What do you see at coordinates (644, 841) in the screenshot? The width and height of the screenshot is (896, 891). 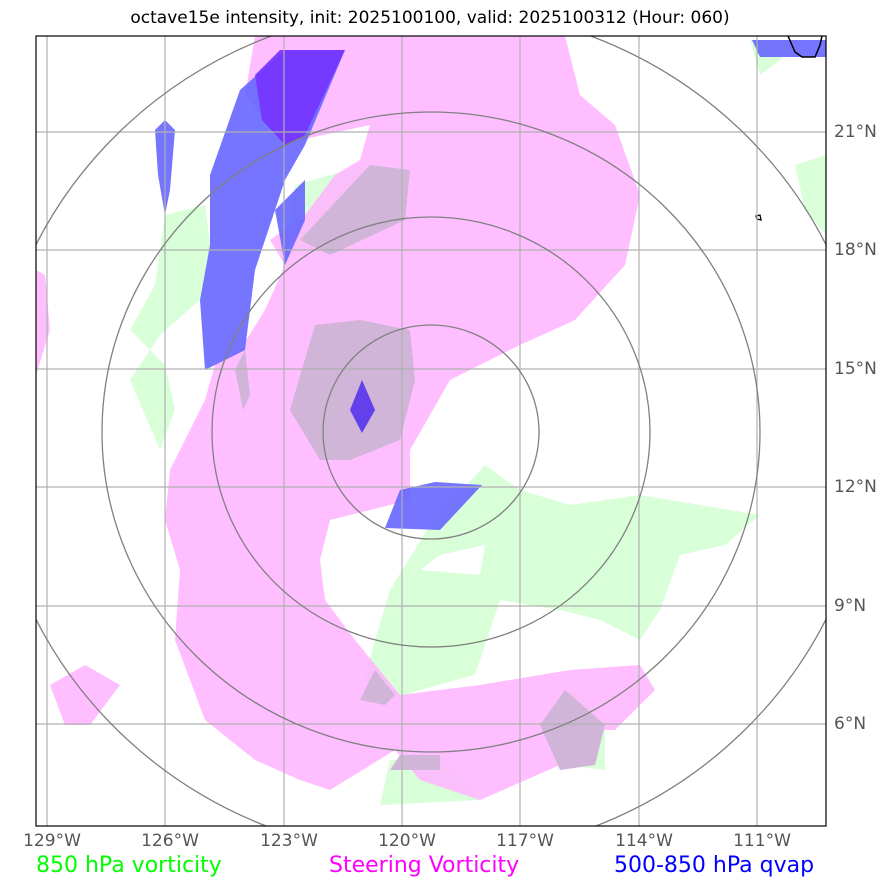 I see `lon-label-114w: 114°W` at bounding box center [644, 841].